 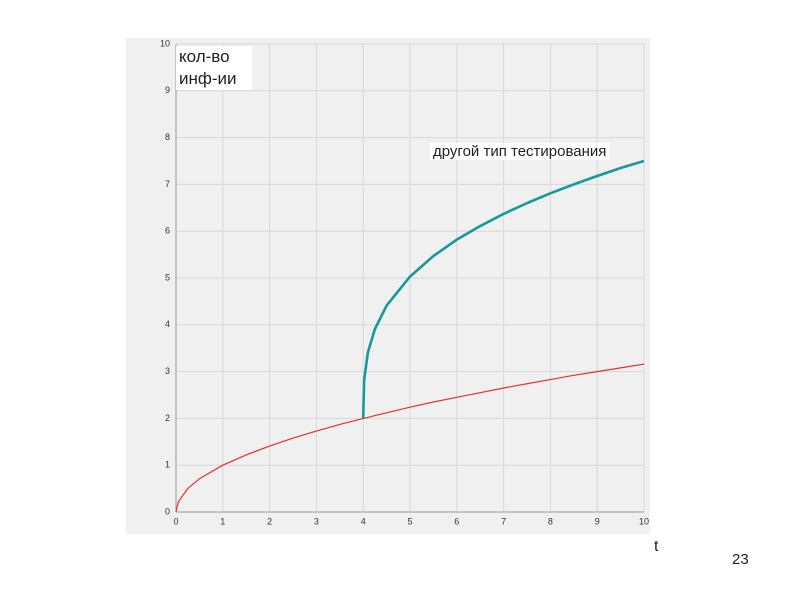 I want to click on x-tick-label: 4, so click(x=363, y=521).